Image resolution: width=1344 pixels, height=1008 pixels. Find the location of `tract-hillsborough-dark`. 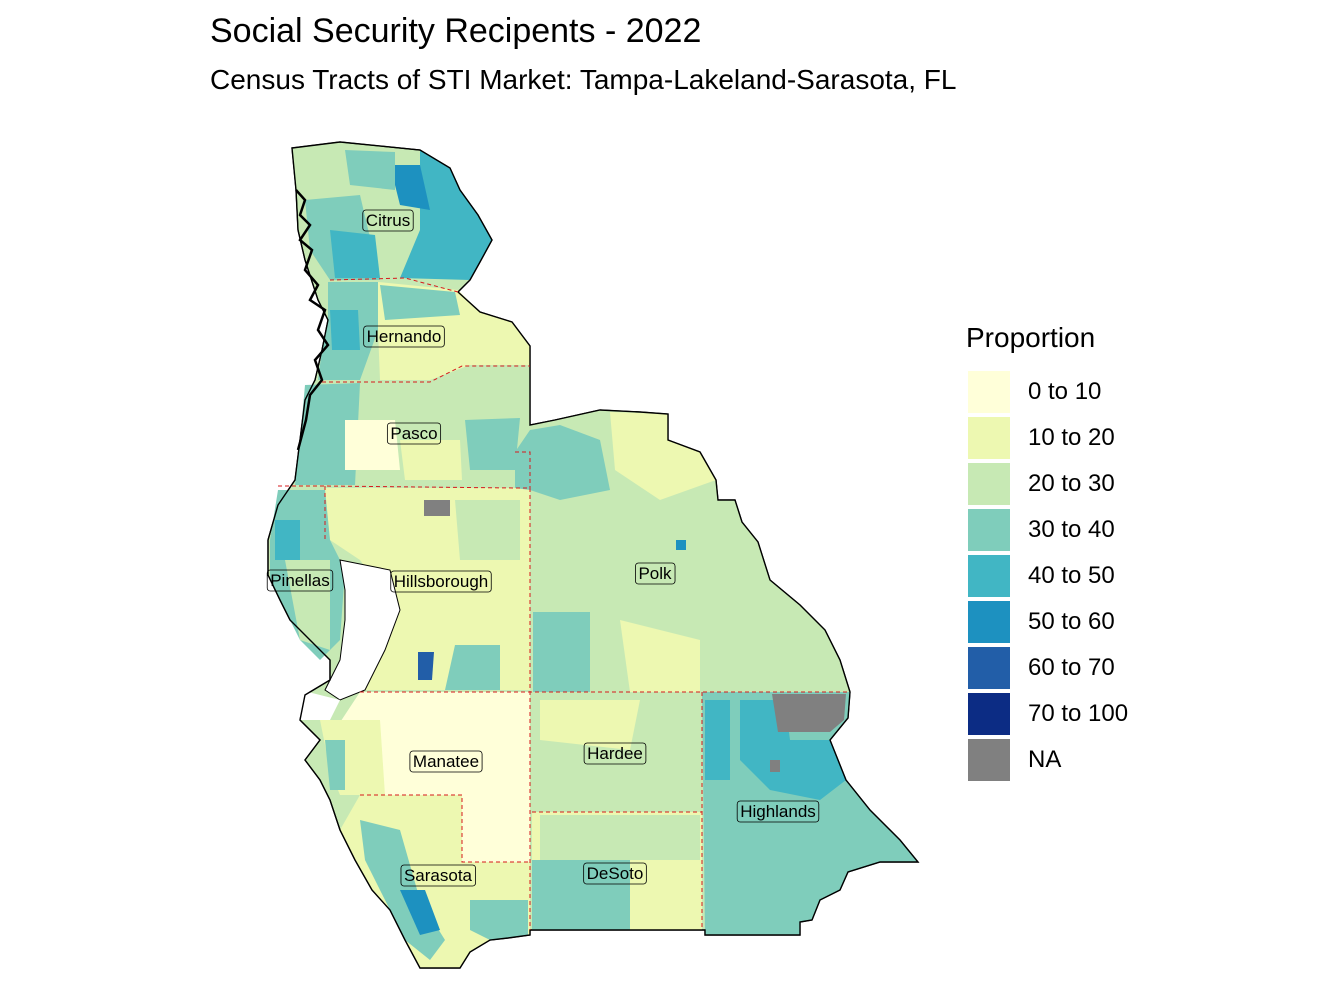

tract-hillsborough-dark is located at coordinates (426, 666).